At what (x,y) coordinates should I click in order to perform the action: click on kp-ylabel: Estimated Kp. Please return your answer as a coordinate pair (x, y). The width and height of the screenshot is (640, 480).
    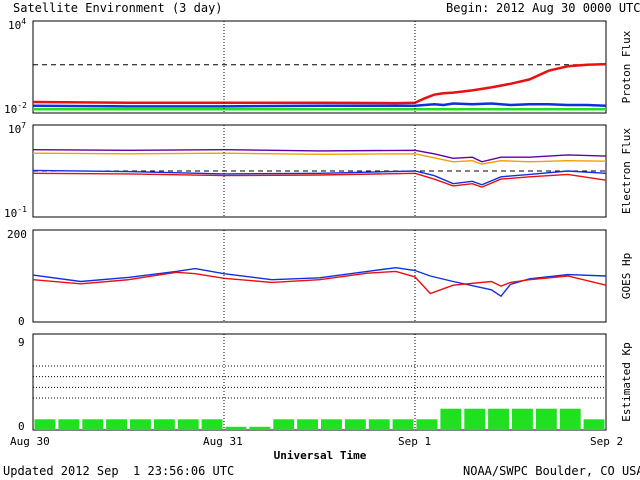
    Looking at the image, I should click on (626, 381).